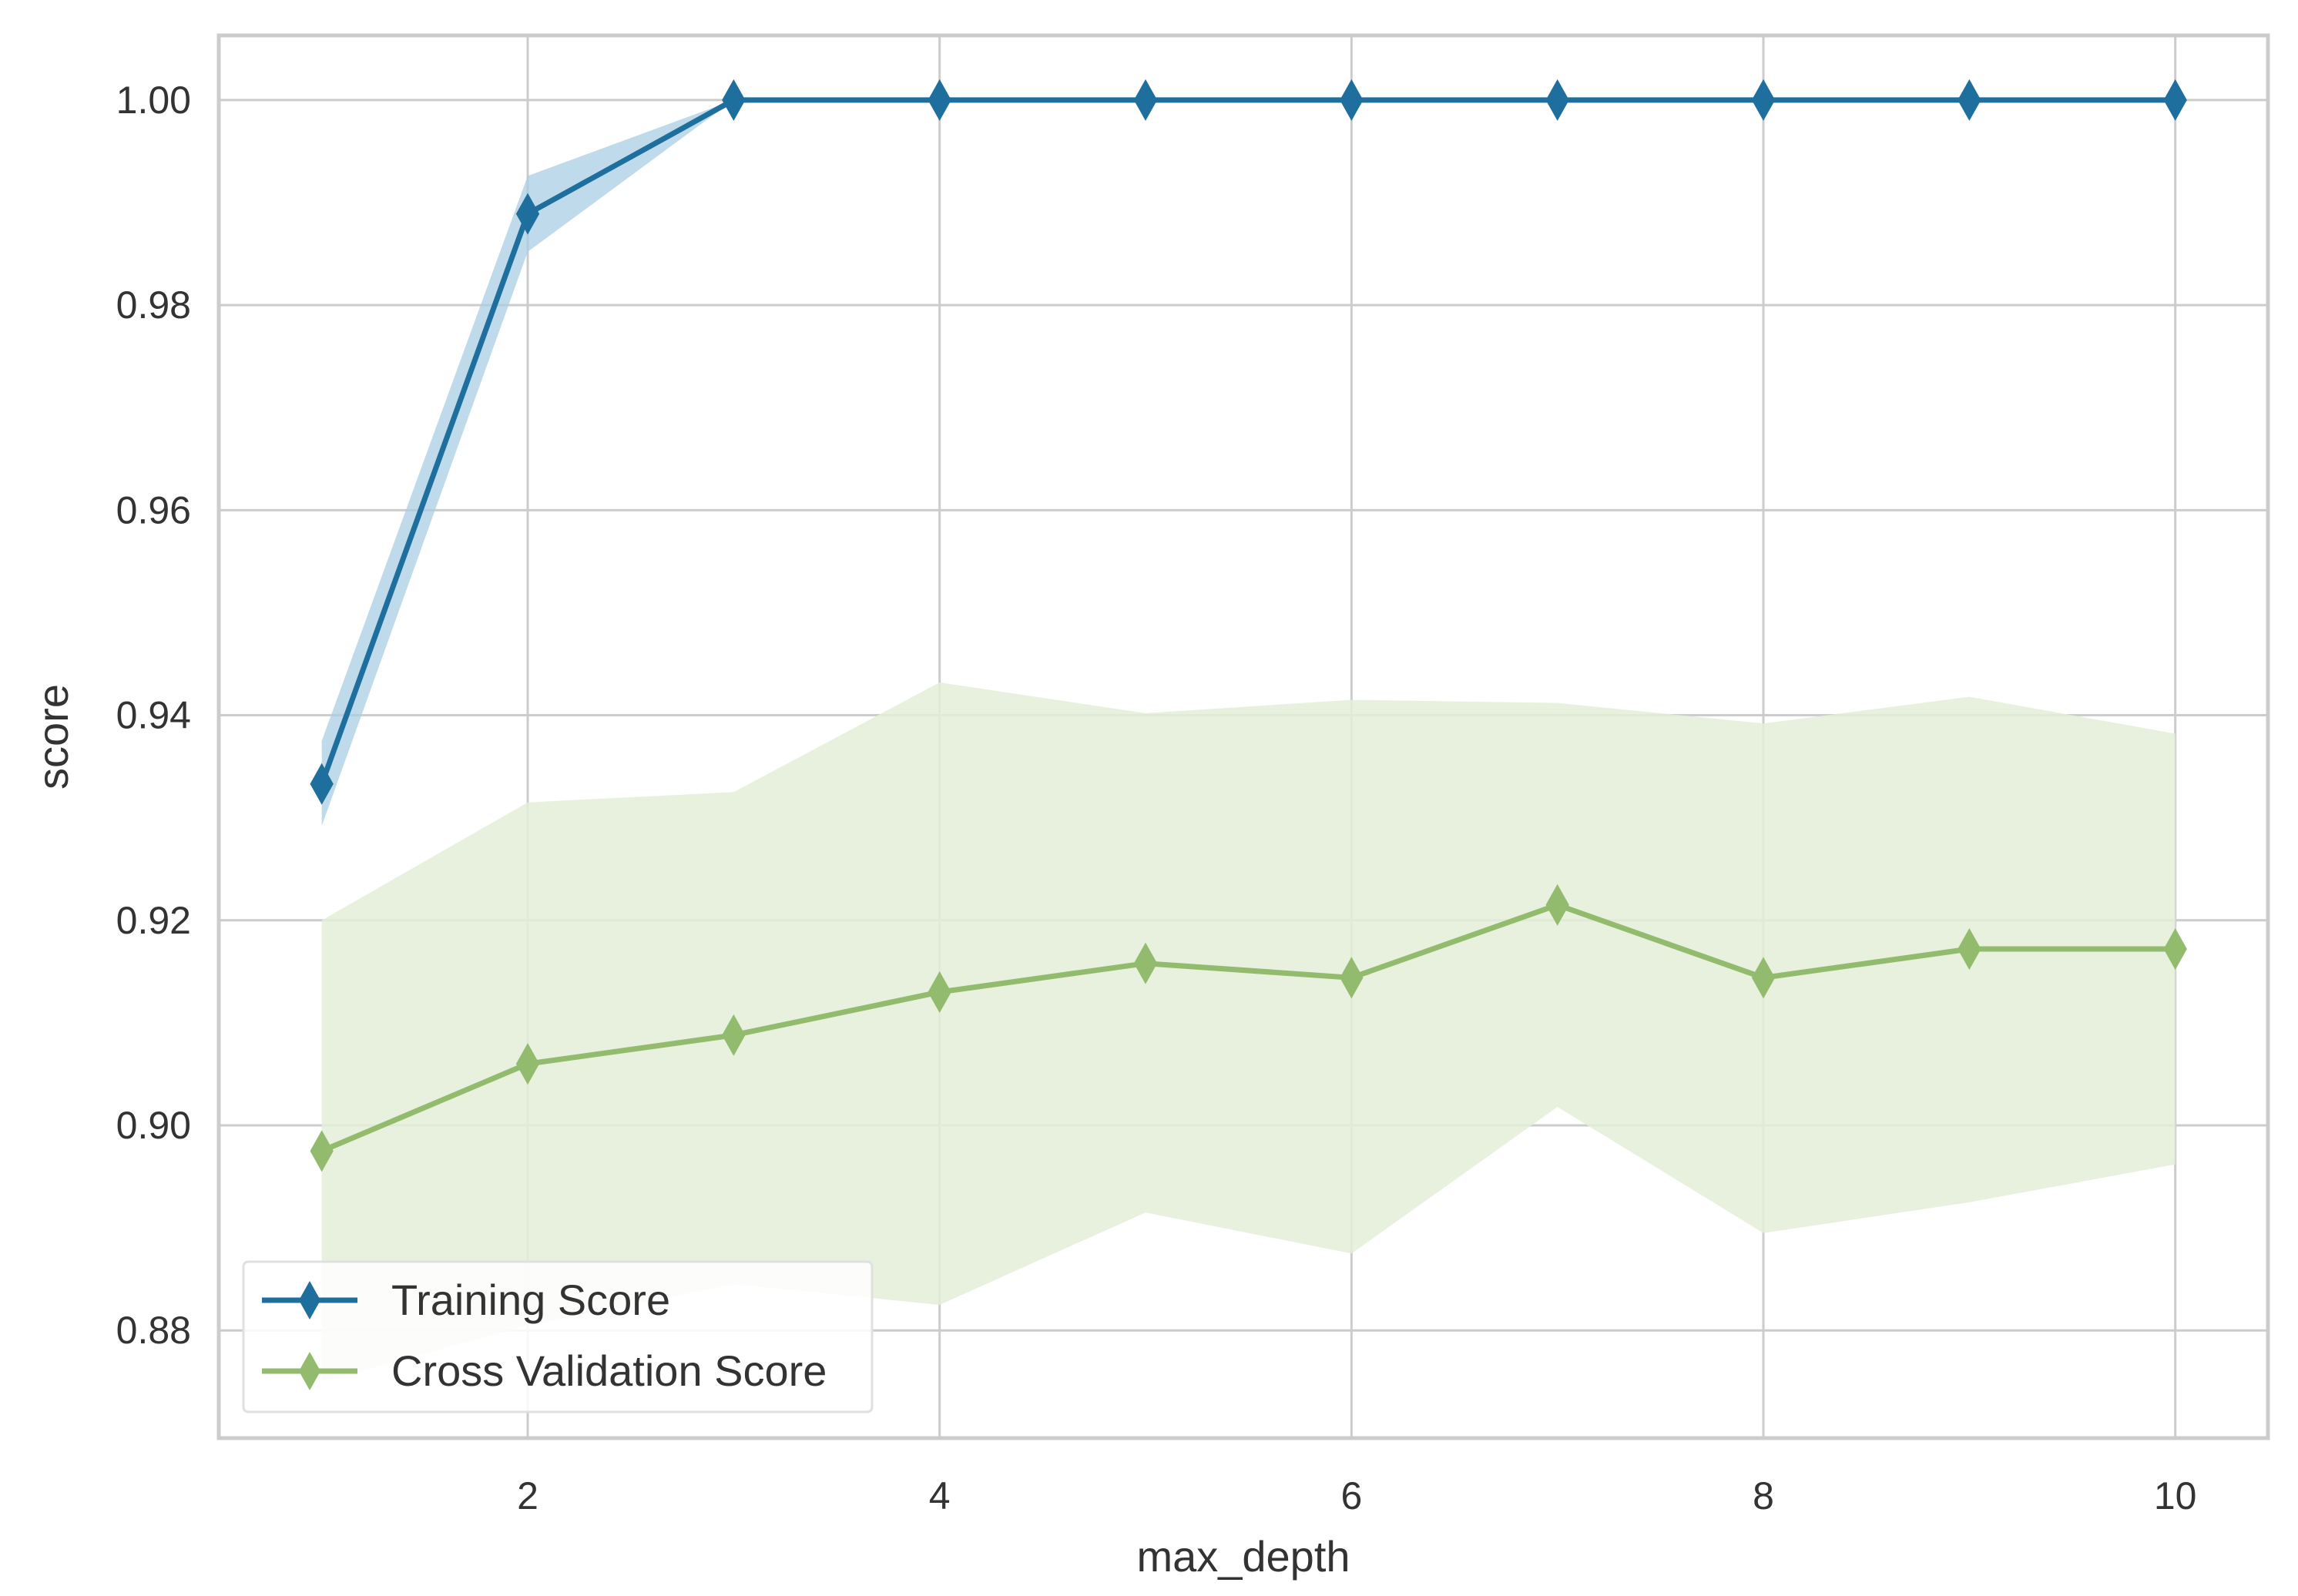 The width and height of the screenshot is (2298, 1596). I want to click on legend-label: Cross Validation Score, so click(609, 1370).